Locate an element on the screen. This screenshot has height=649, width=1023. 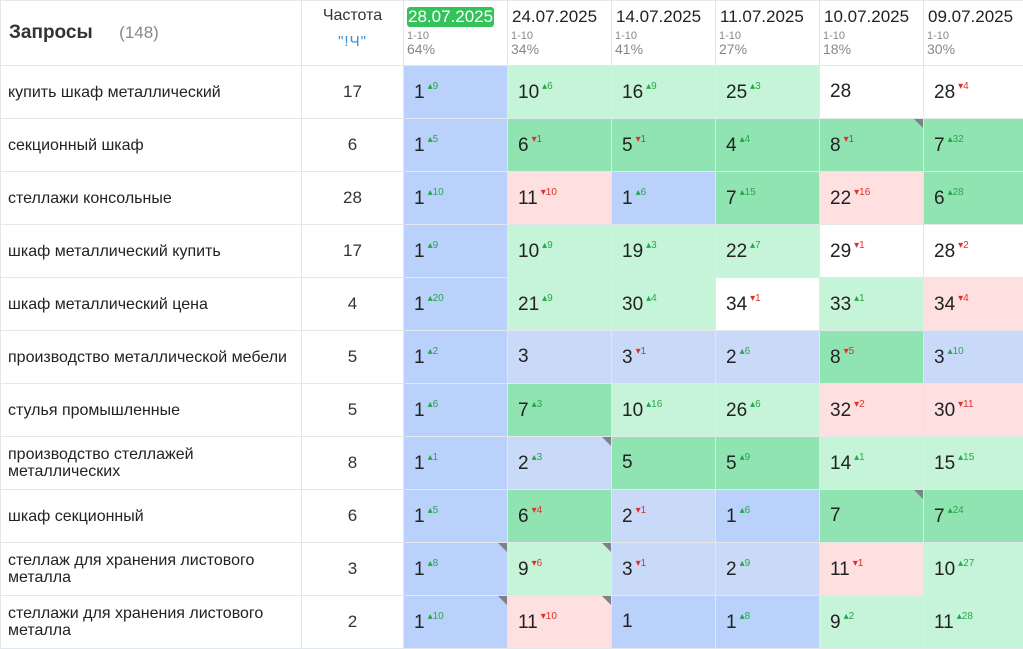
position-cell: 25 ▴3 is located at coordinates (767, 92).